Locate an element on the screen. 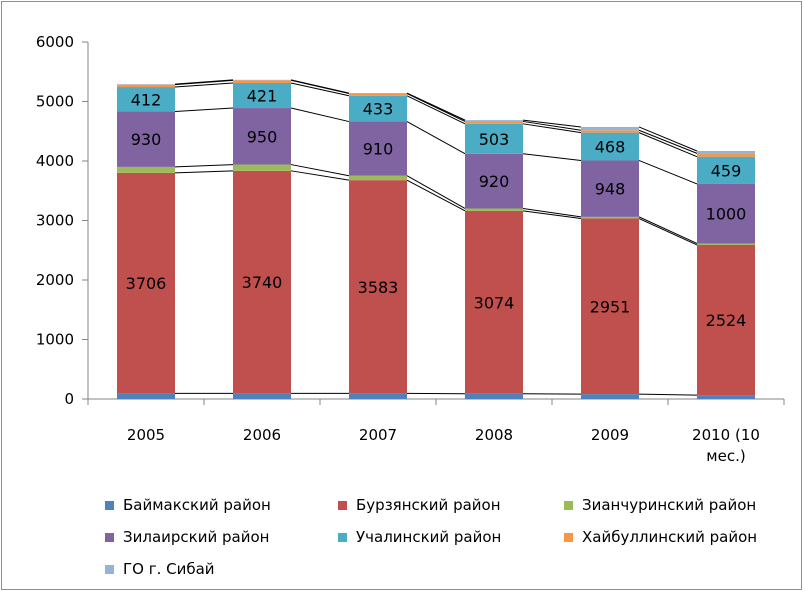 This screenshot has width=805, height=593. data-label: 421 is located at coordinates (262, 96).